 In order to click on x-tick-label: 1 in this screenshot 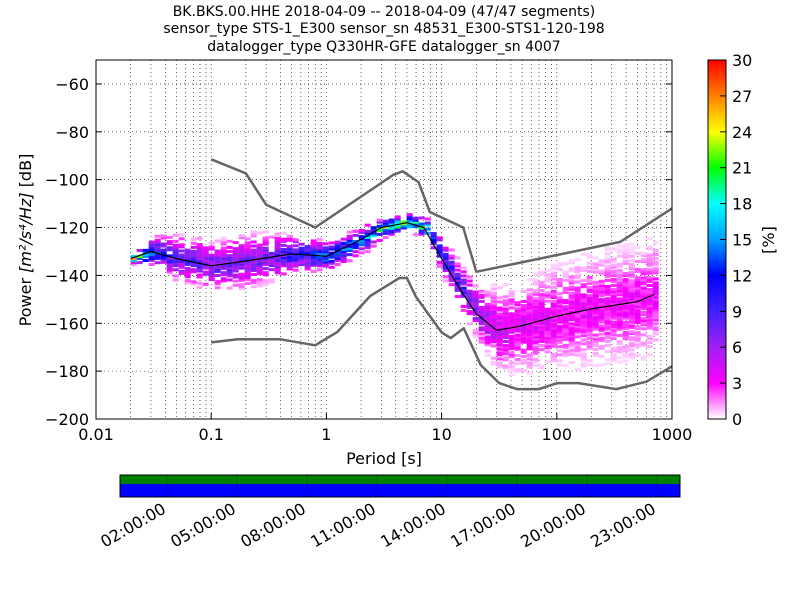, I will do `click(326, 434)`.